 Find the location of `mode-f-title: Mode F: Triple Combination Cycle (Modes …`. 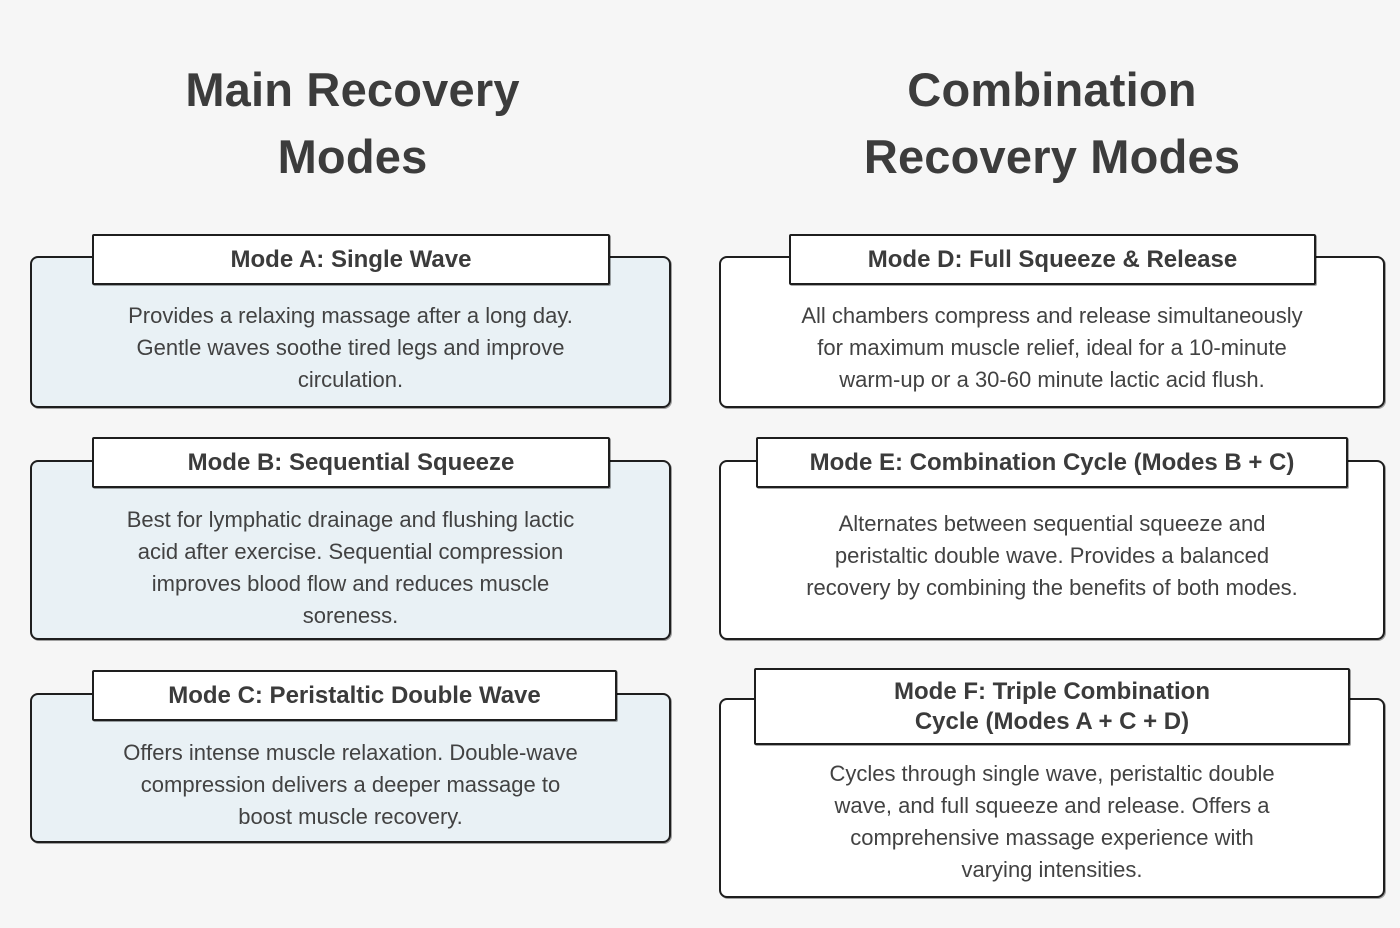

mode-f-title: Mode F: Triple Combination Cycle (Modes … is located at coordinates (1052, 706).